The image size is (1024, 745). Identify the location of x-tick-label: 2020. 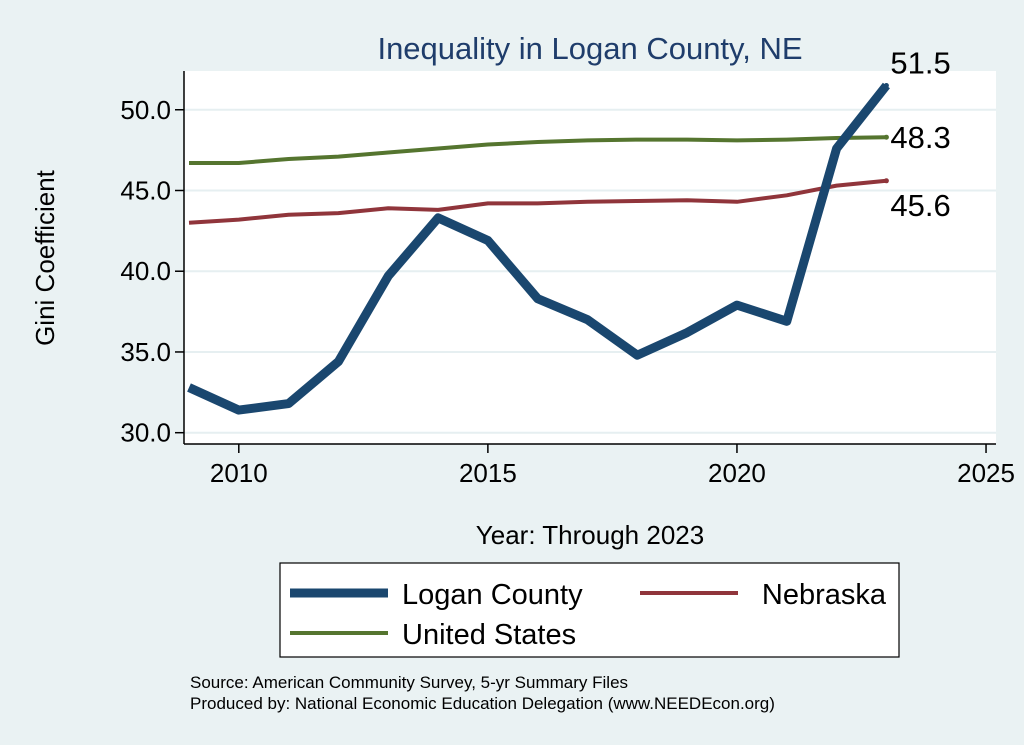
(737, 473).